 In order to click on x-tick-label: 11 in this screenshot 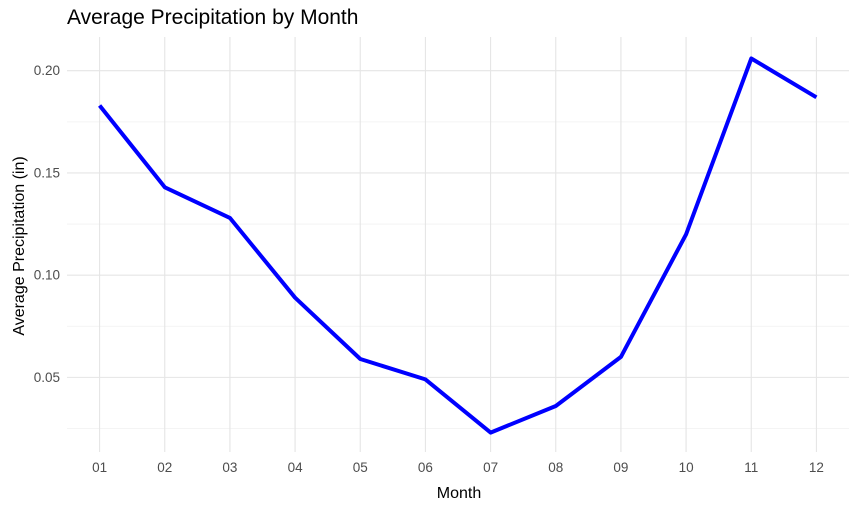, I will do `click(751, 467)`.